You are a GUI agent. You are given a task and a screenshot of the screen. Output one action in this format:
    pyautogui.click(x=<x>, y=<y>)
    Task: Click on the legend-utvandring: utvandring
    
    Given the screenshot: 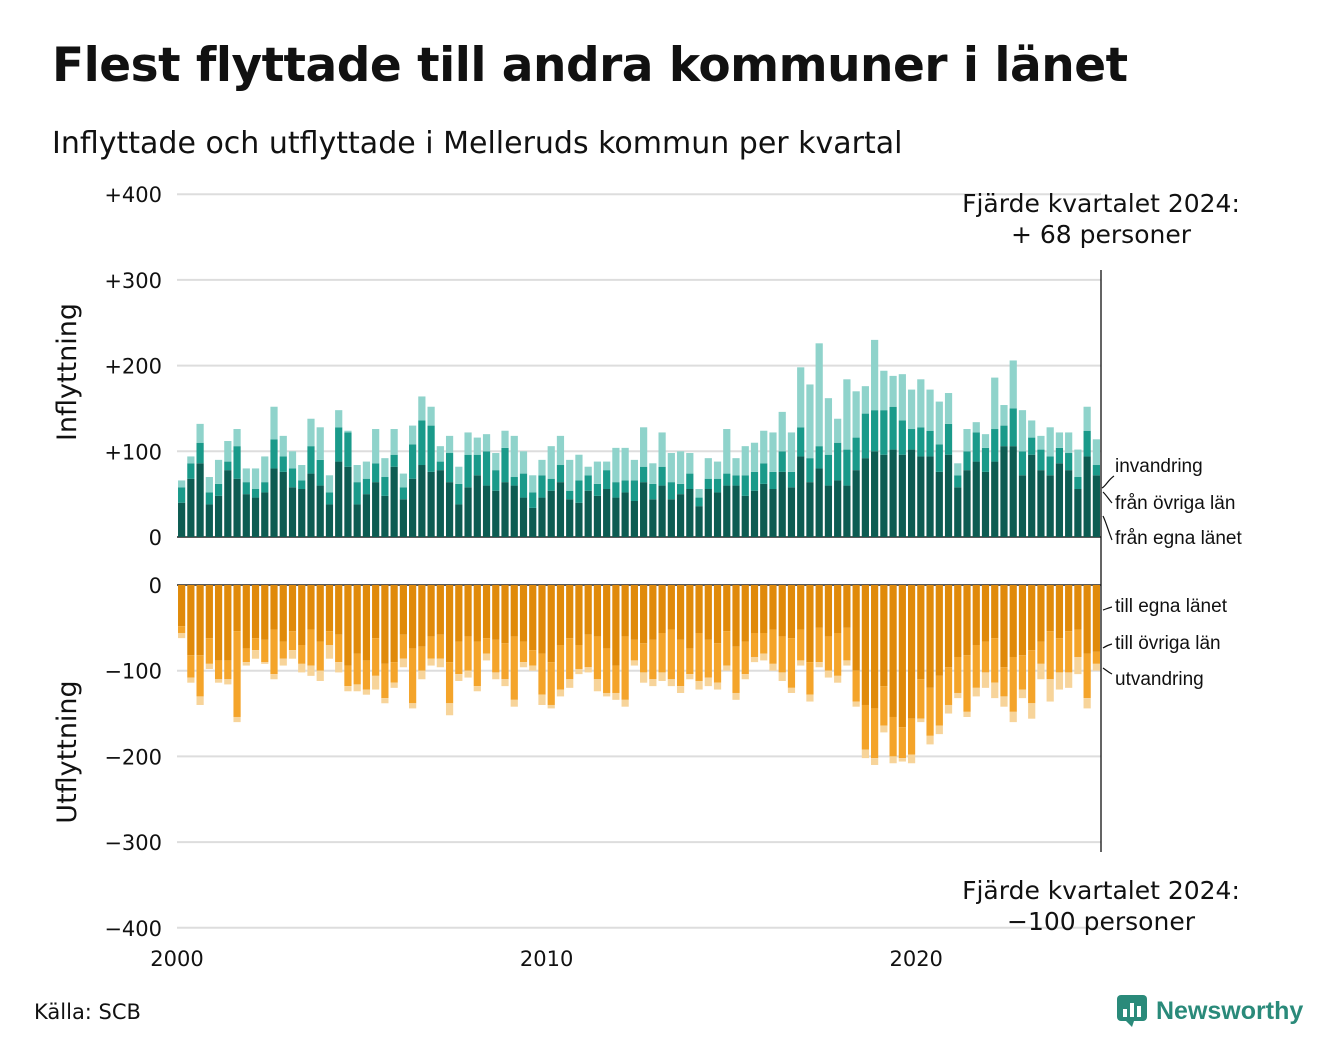 What is the action you would take?
    pyautogui.click(x=1159, y=679)
    